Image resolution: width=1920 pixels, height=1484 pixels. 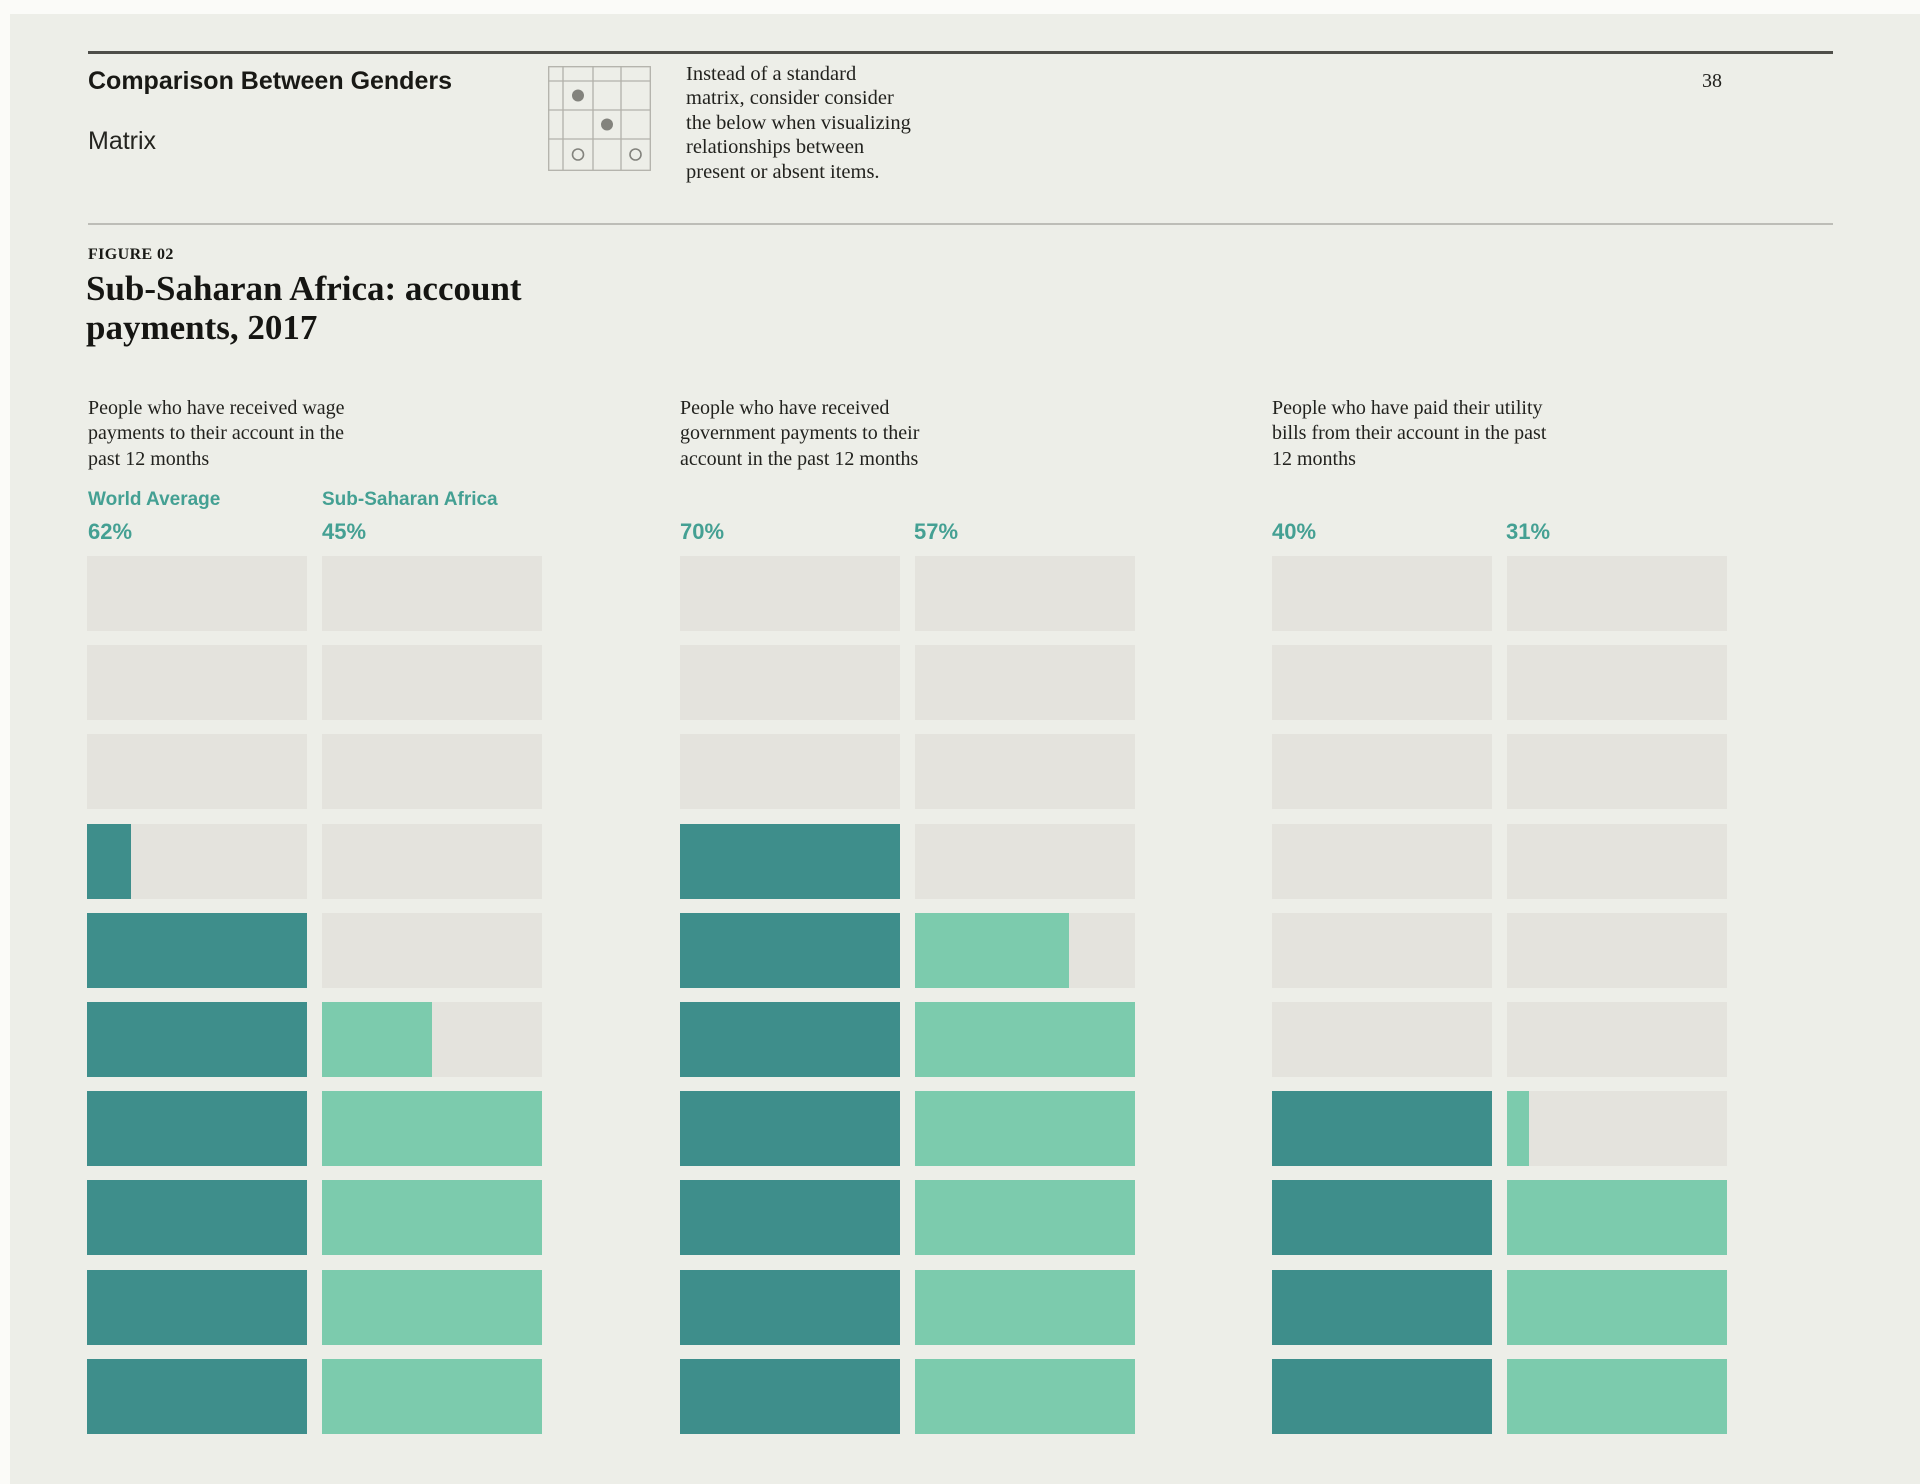 I want to click on intro-note-line: relationships between, so click(x=775, y=147).